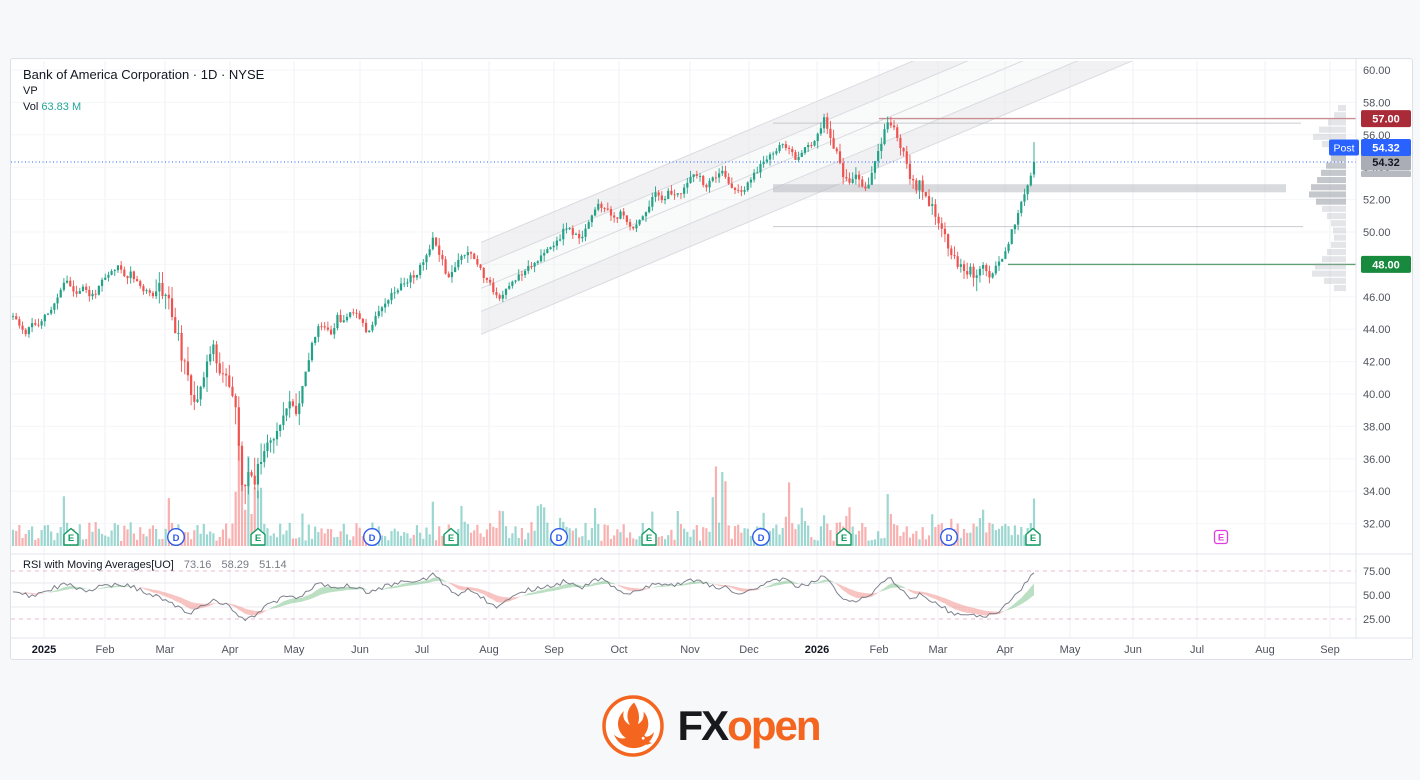  I want to click on svg-text: Post, so click(1343, 148).